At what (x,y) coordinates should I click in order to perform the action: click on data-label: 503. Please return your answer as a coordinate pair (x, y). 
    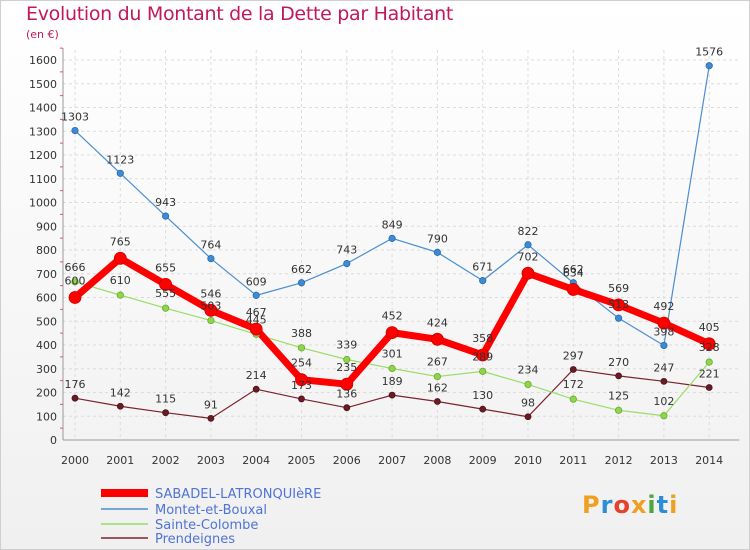
    Looking at the image, I should click on (210, 306).